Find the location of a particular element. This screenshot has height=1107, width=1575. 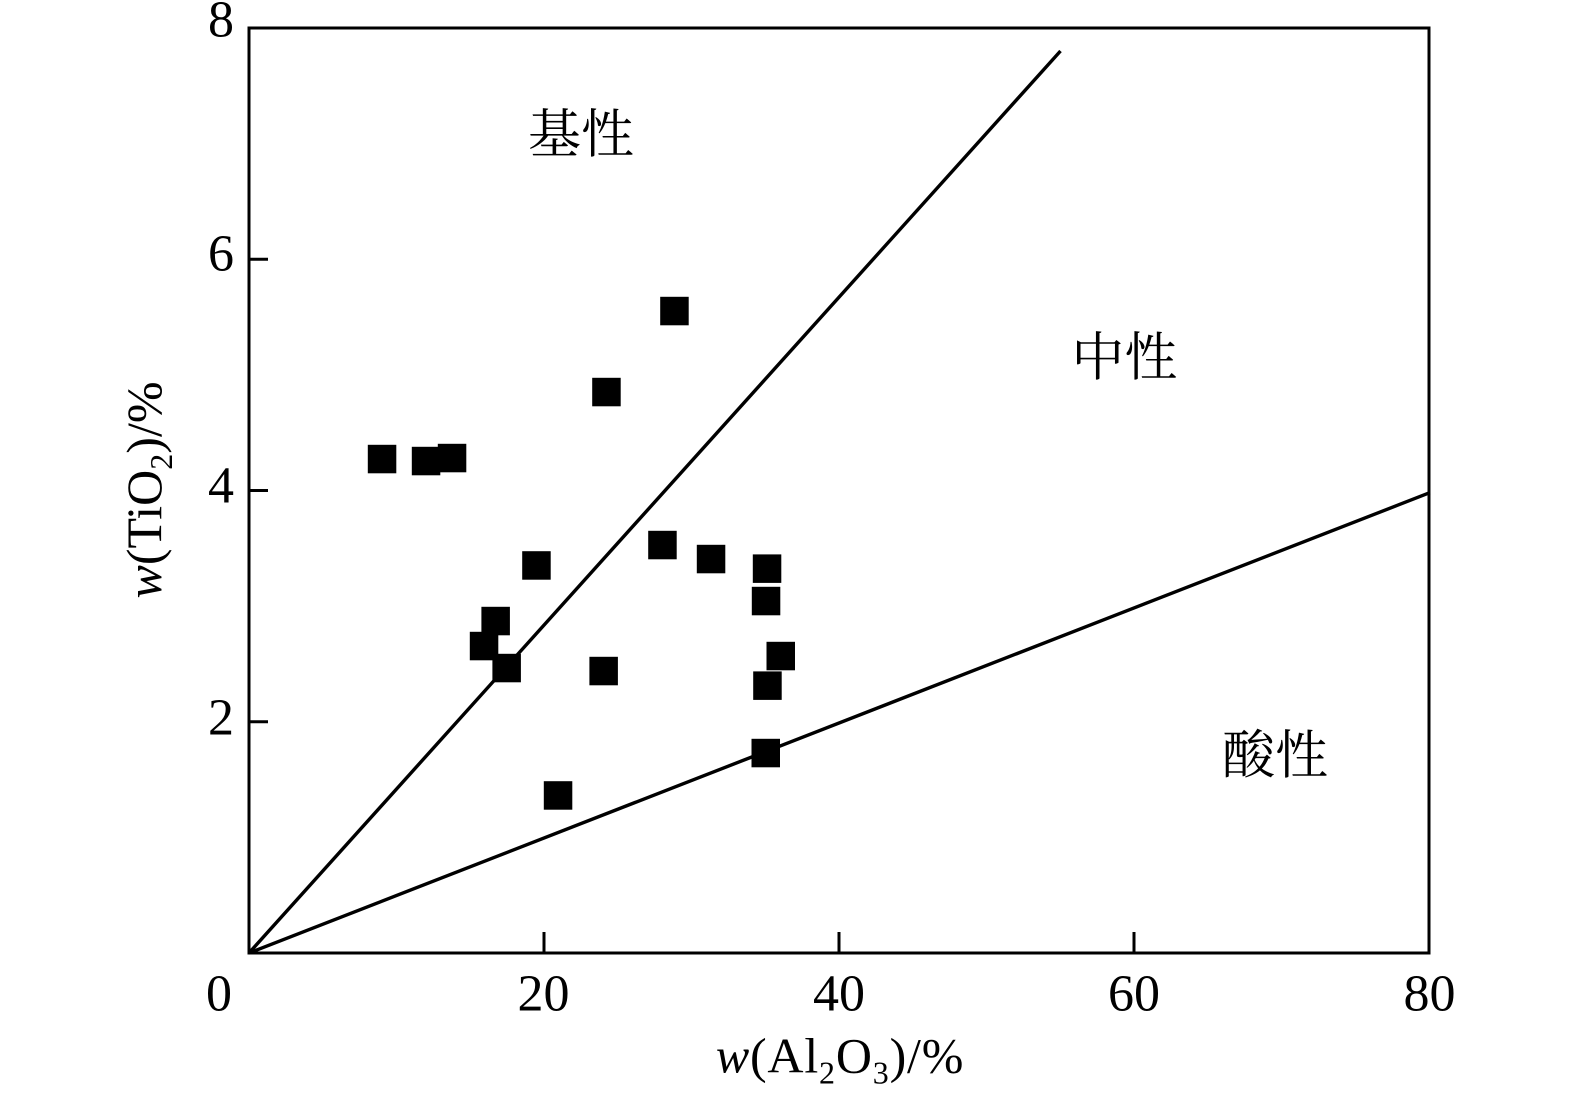

svg-text: 4 is located at coordinates (221, 486).